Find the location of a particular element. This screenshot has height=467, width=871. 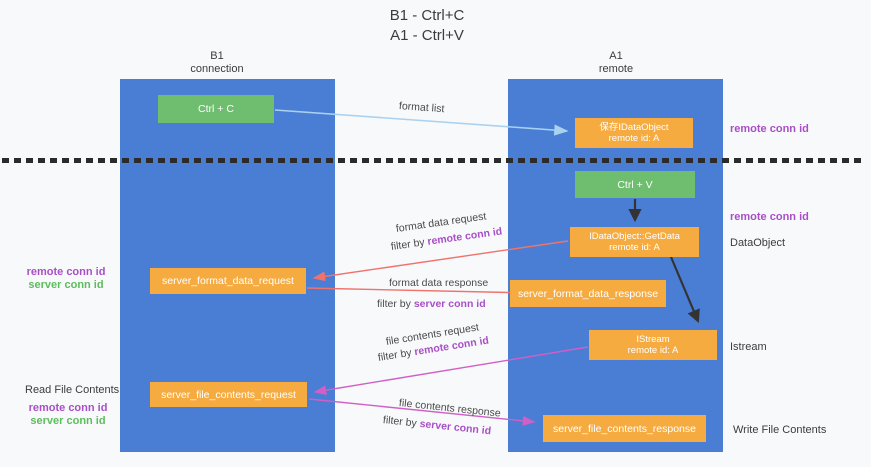

node-idataobject-getdata: IDataObject::GetData remote id: A is located at coordinates (634, 242).